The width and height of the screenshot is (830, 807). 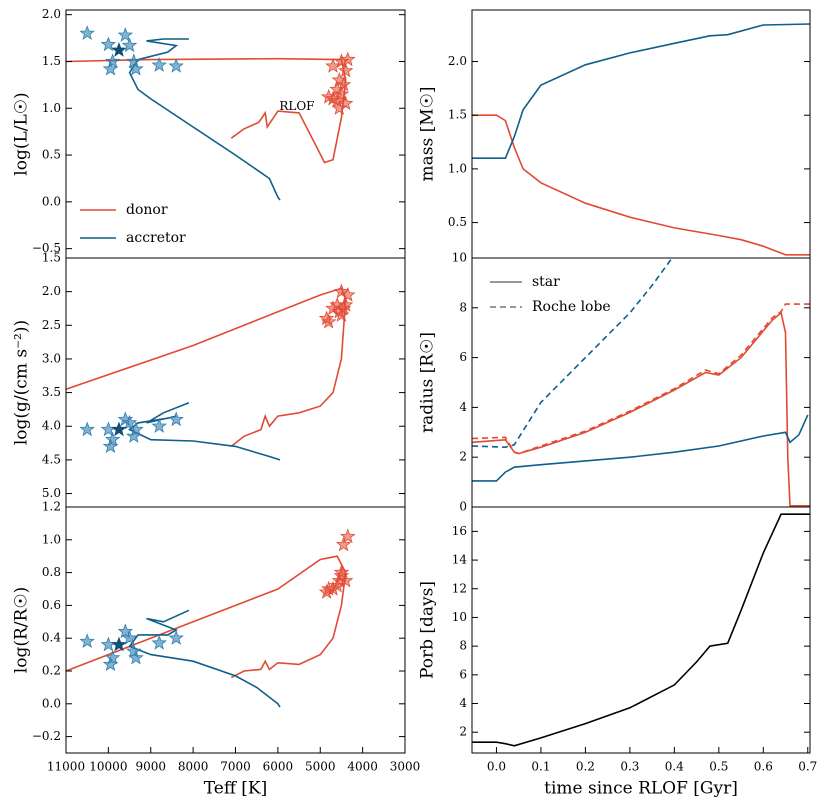 I want to click on y-axis-label: log(L/L☉), so click(x=22, y=133).